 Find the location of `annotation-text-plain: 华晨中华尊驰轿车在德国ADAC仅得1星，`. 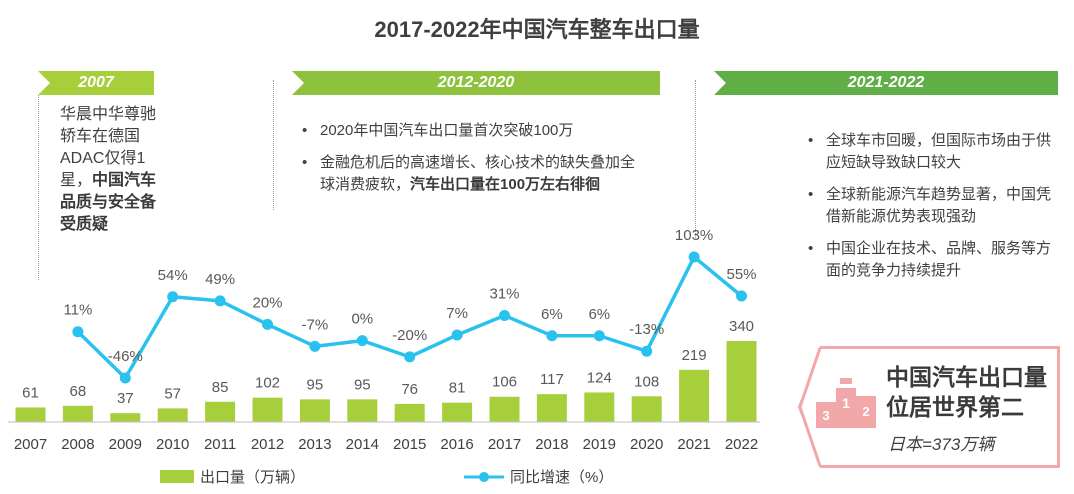

annotation-text-plain: 华晨中华尊驰轿车在德国ADAC仅得1星， is located at coordinates (108, 147).